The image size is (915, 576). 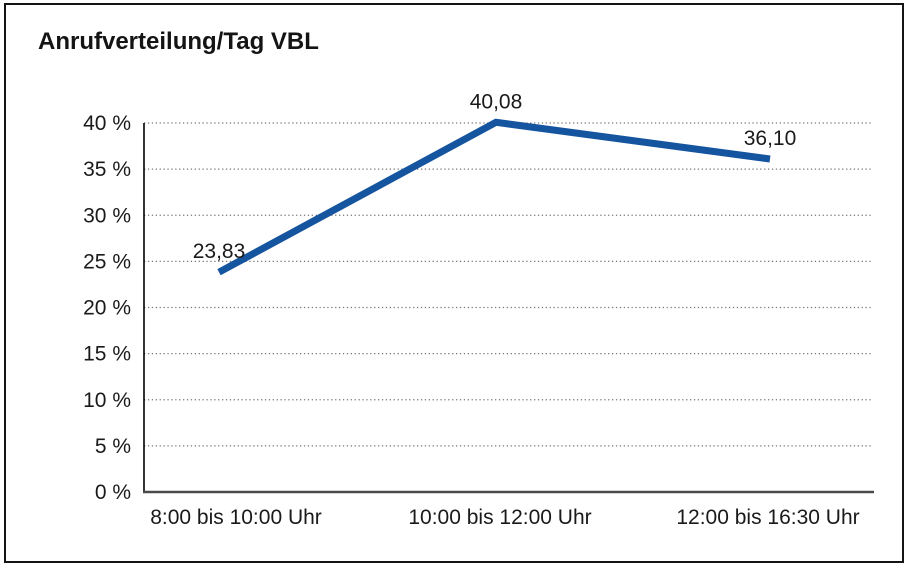 What do you see at coordinates (107, 169) in the screenshot?
I see `y-tick-label: 35 %` at bounding box center [107, 169].